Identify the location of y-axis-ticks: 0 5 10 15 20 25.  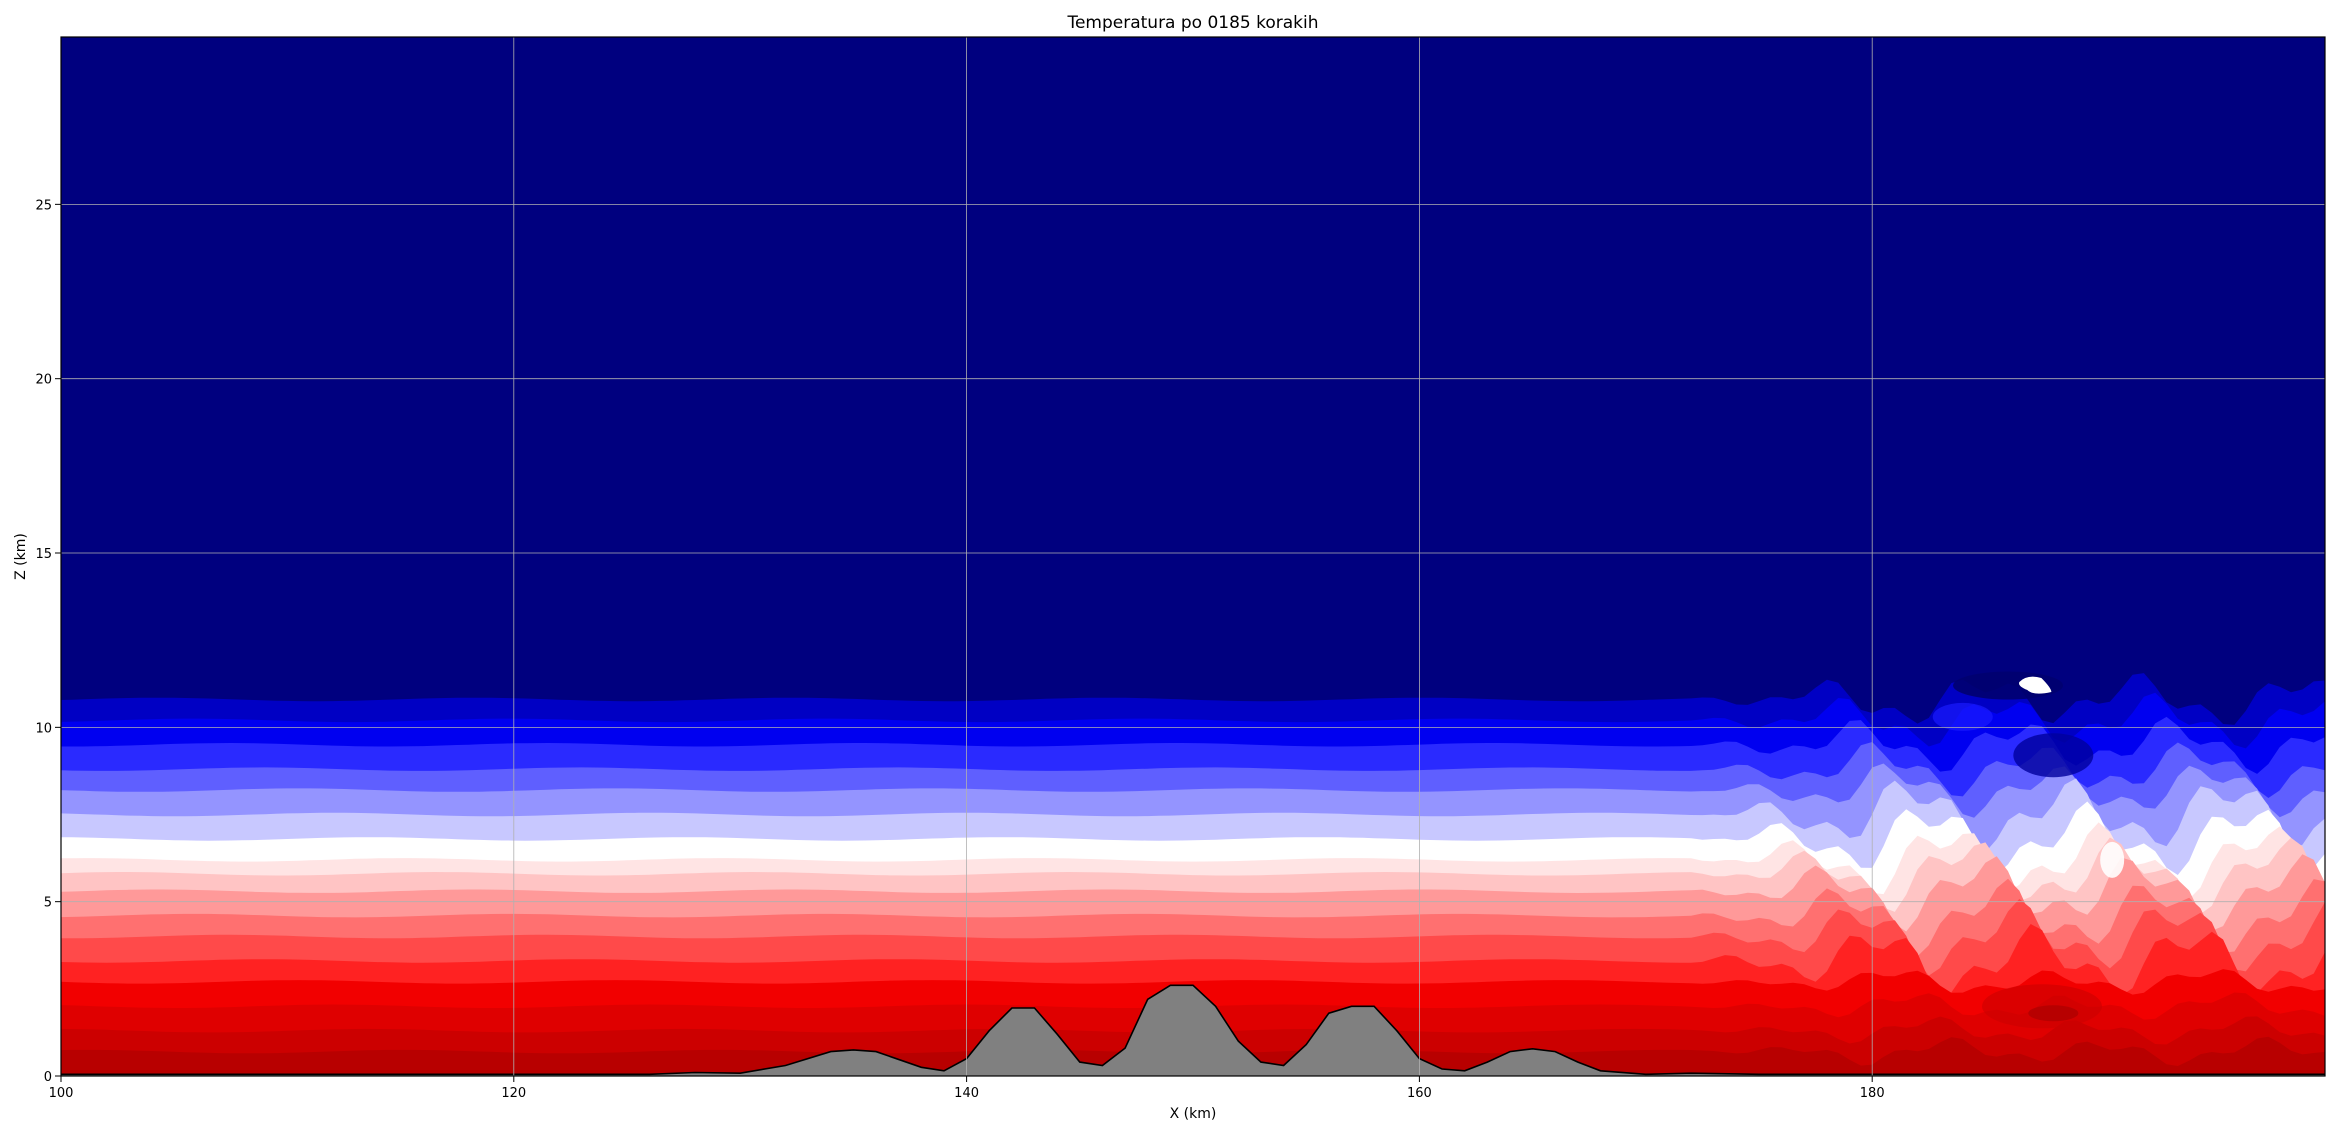
(48, 641).